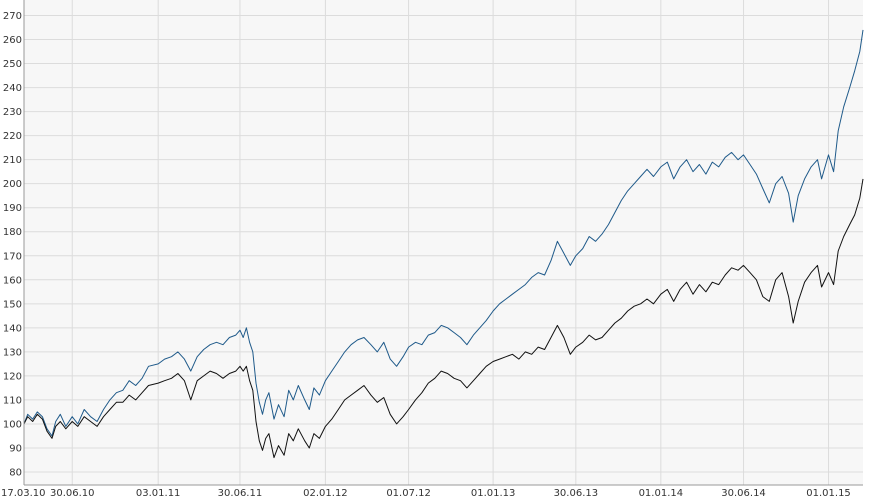 This screenshot has height=504, width=870. What do you see at coordinates (493, 493) in the screenshot?
I see `x-tick-label: 01.01.13` at bounding box center [493, 493].